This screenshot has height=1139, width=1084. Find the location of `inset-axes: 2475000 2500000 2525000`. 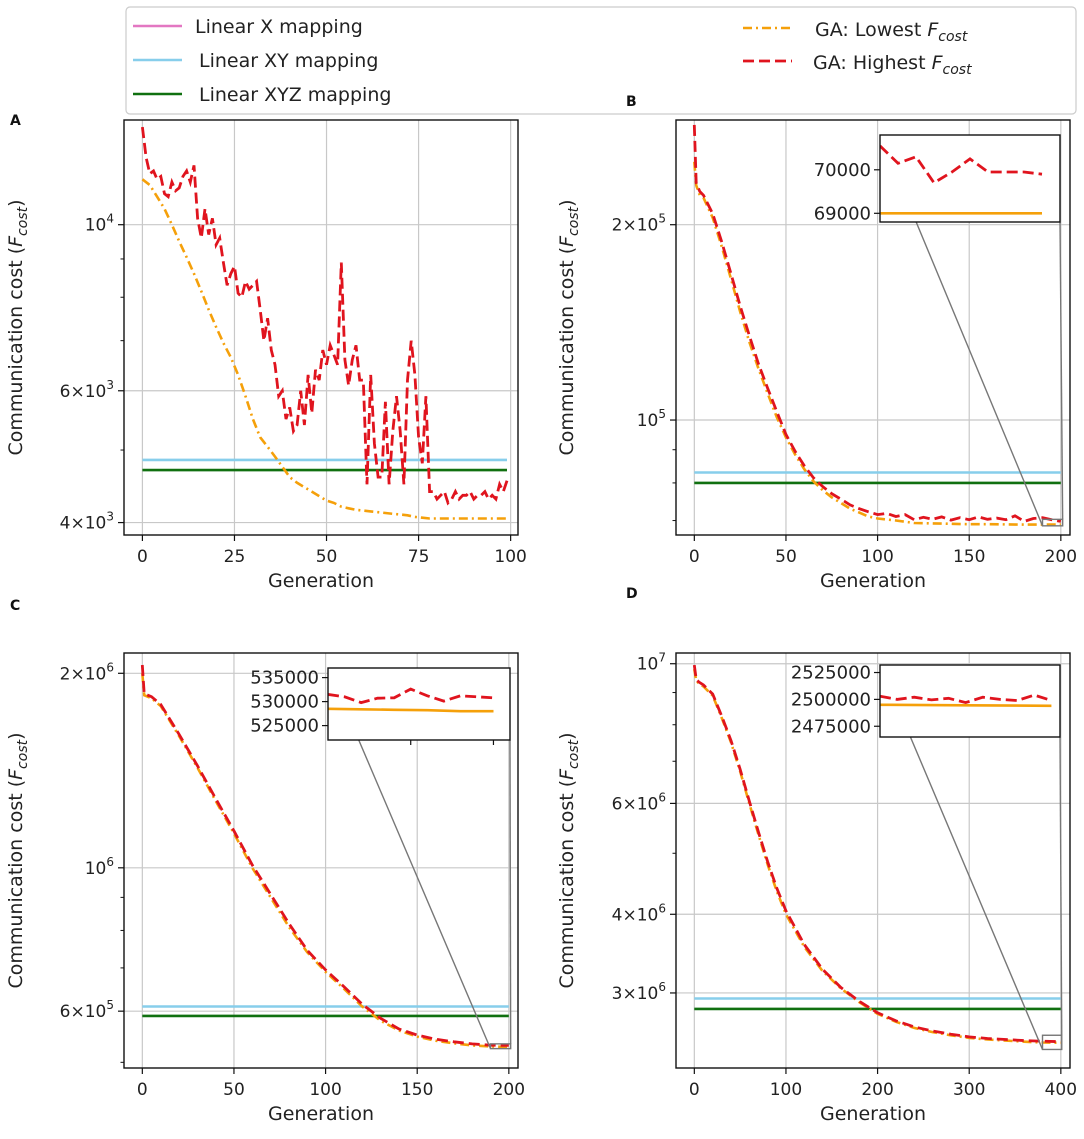

inset-axes: 2475000 2500000 2525000 is located at coordinates (926, 700).